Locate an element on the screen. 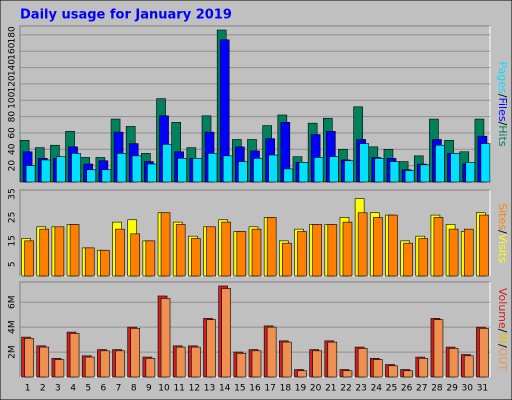 The height and width of the screenshot is (400, 512). legend-entry: IN is located at coordinates (502, 338).